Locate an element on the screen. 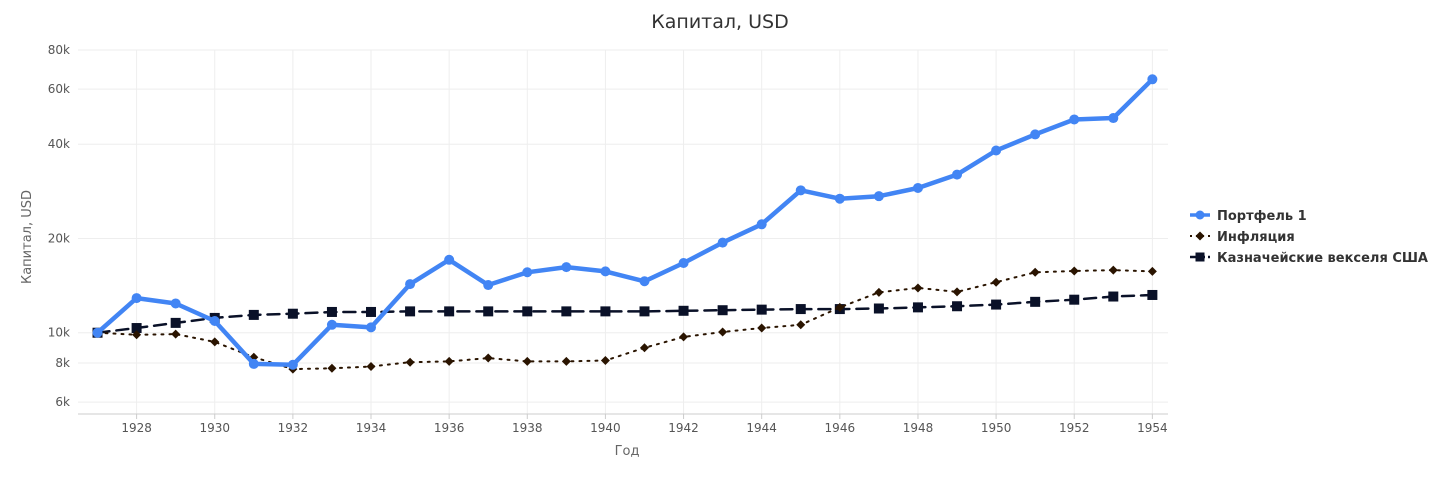 The height and width of the screenshot is (480, 1440). y-tick-label: 6k is located at coordinates (62, 402).